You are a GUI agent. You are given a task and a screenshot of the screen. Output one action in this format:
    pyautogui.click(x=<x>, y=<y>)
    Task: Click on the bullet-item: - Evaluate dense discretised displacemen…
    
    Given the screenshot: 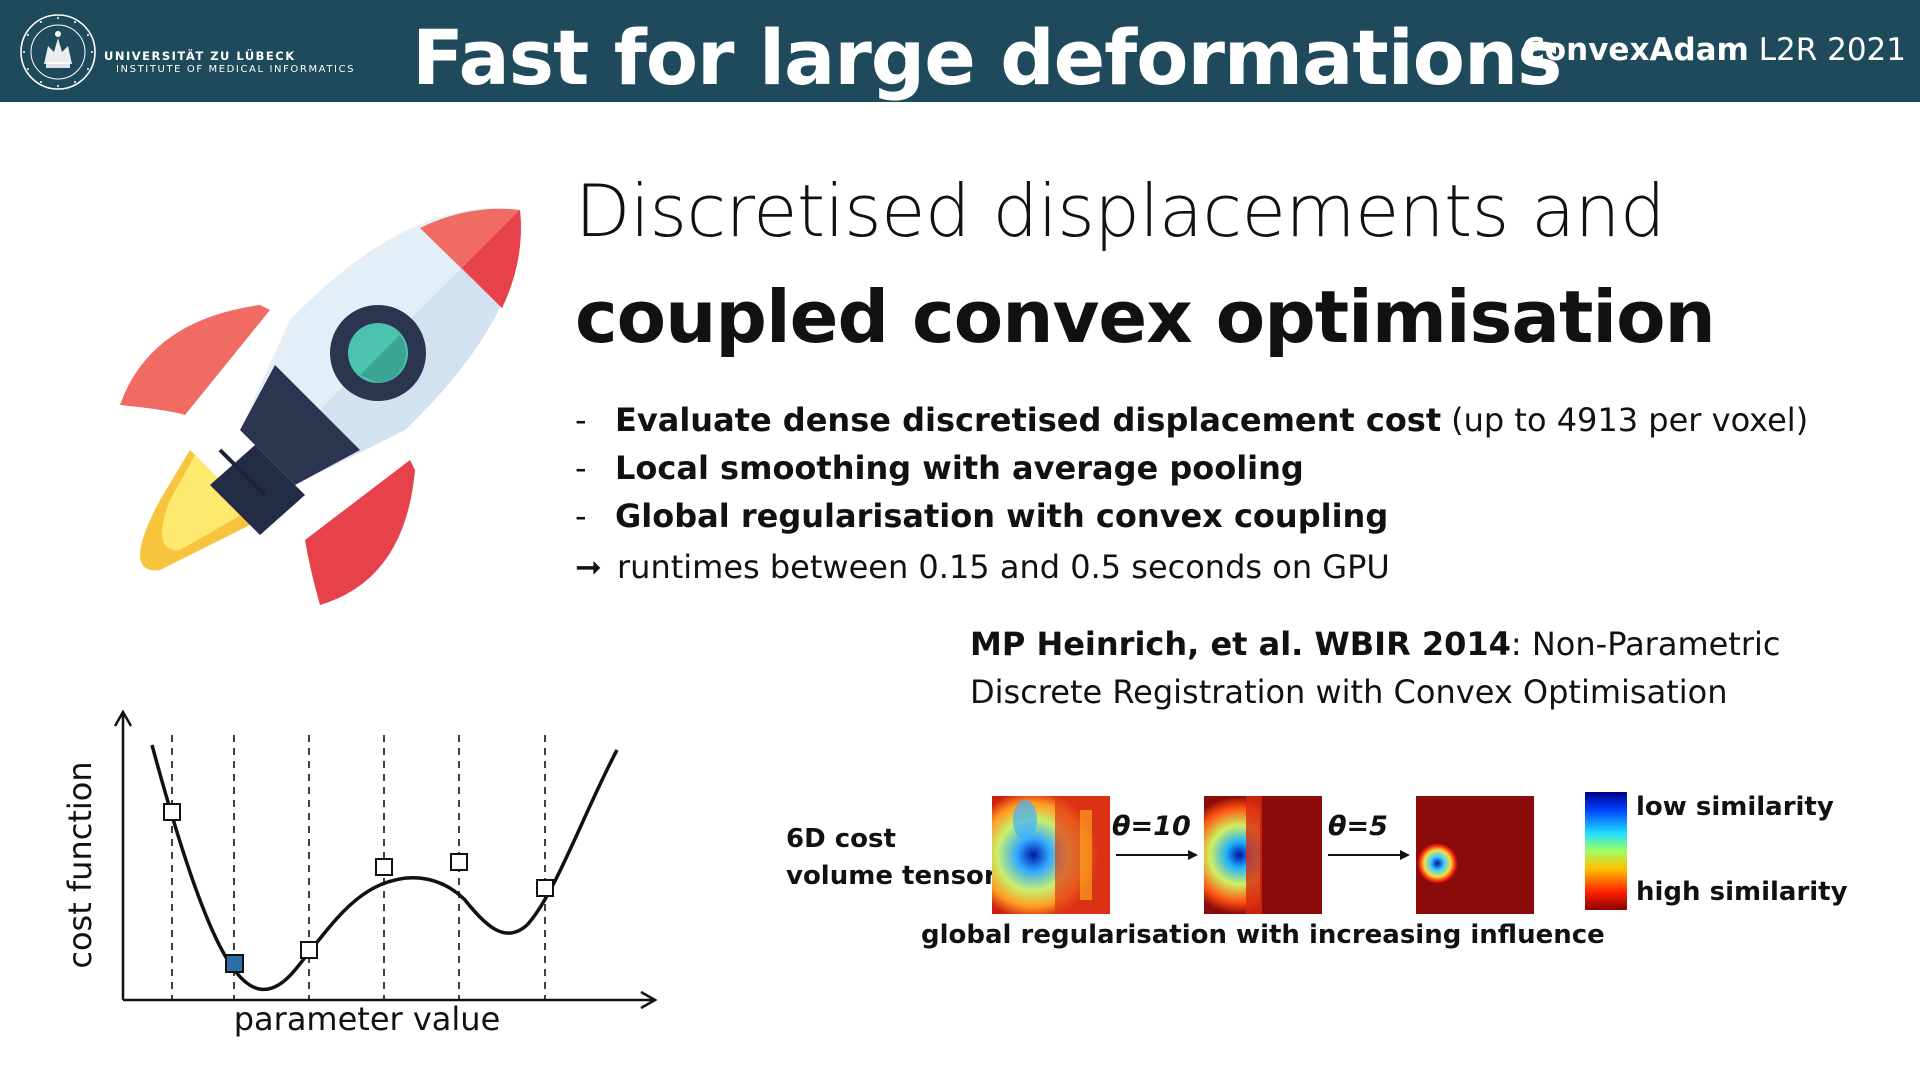 What is the action you would take?
    pyautogui.click(x=1191, y=420)
    